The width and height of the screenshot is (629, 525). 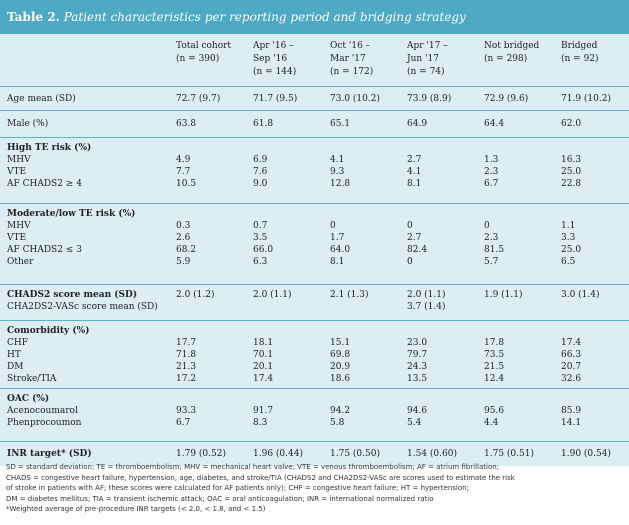 What do you see at coordinates (491, 238) in the screenshot?
I see `value-line: 2.3` at bounding box center [491, 238].